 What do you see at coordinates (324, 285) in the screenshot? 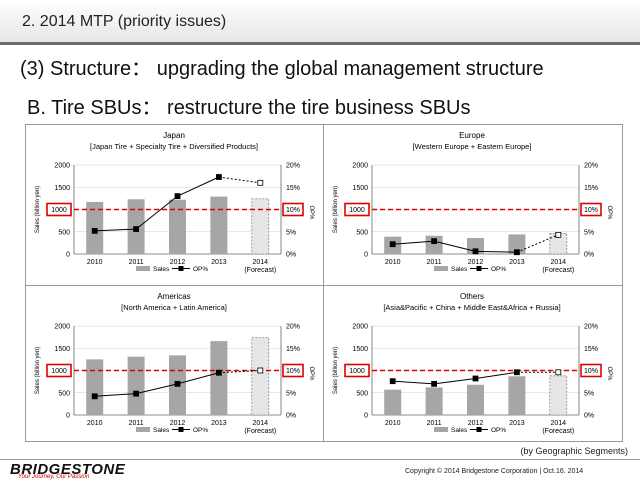
I see `panel-divider-horizontal` at bounding box center [324, 285].